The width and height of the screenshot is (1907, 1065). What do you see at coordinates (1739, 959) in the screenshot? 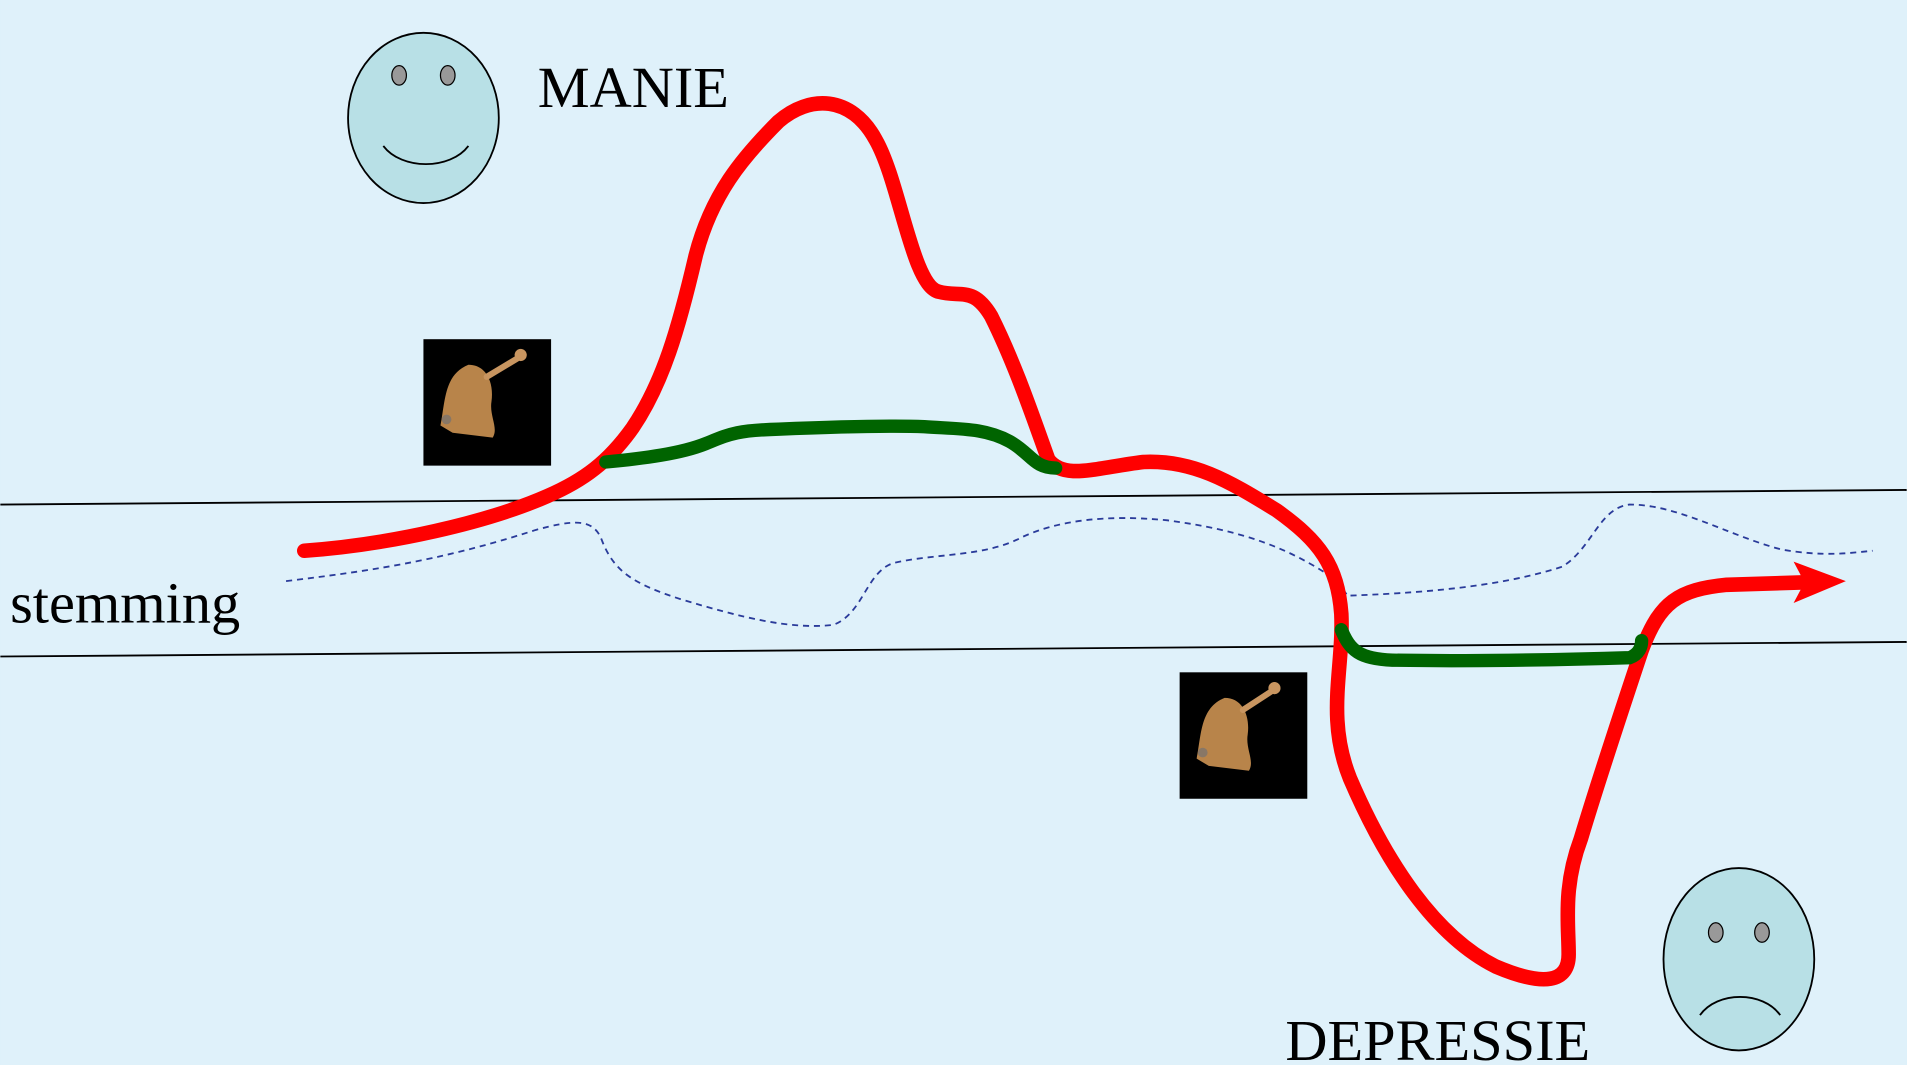
I see `sad-face` at bounding box center [1739, 959].